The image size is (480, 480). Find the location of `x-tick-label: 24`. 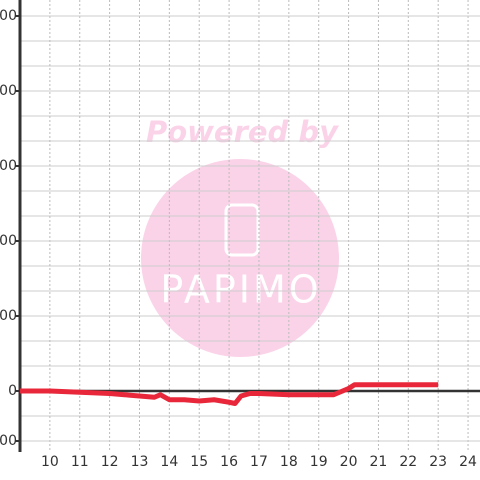

x-tick-label: 24 is located at coordinates (468, 462).